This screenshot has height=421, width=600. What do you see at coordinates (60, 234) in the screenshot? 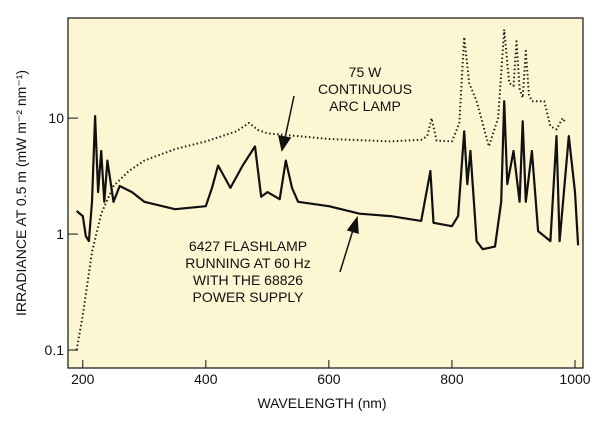
I see `y-tick-label: 1` at bounding box center [60, 234].